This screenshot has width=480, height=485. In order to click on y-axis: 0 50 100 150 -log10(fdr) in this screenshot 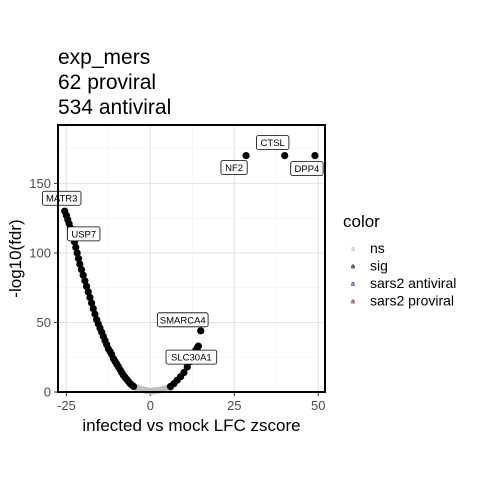, I will do `click(32, 288)`.